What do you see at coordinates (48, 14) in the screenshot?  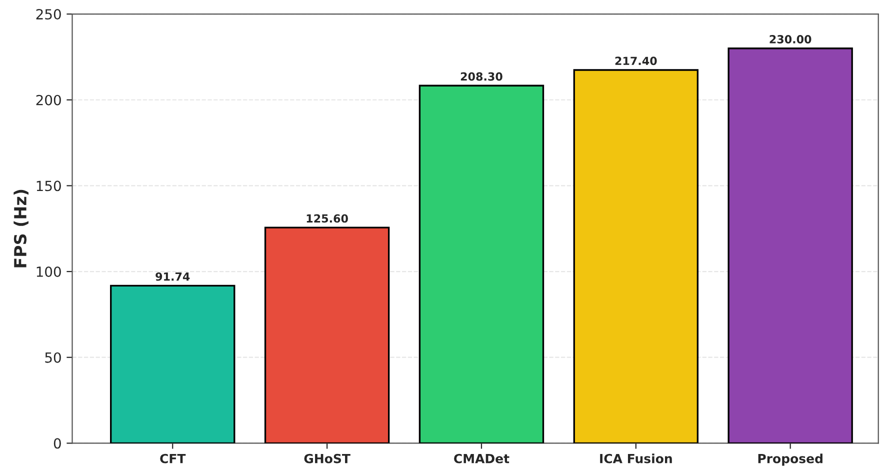 I see `y-tick-label: 250` at bounding box center [48, 14].